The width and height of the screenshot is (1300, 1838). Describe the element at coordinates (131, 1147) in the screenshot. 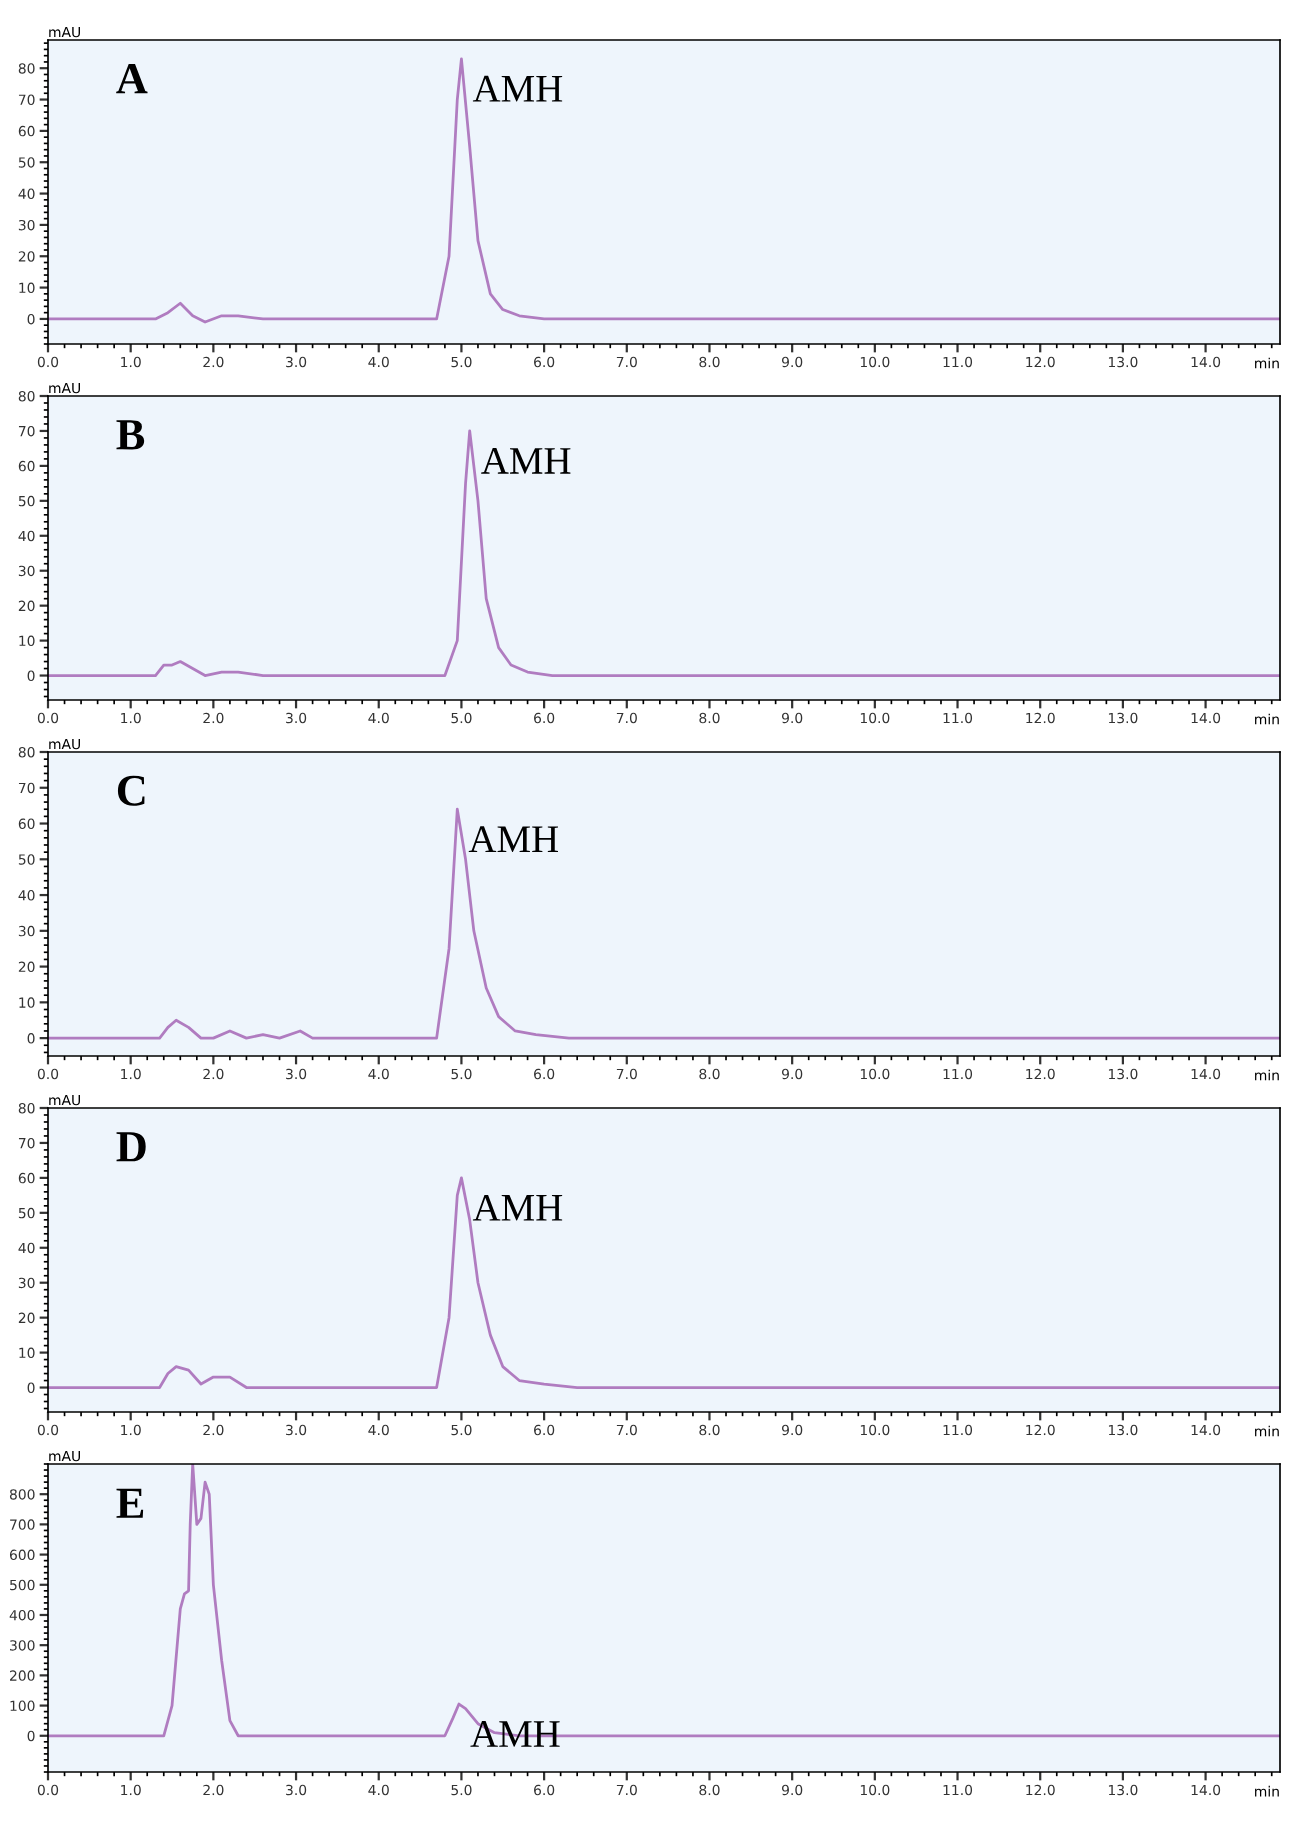

I see `annotation: D` at that location.